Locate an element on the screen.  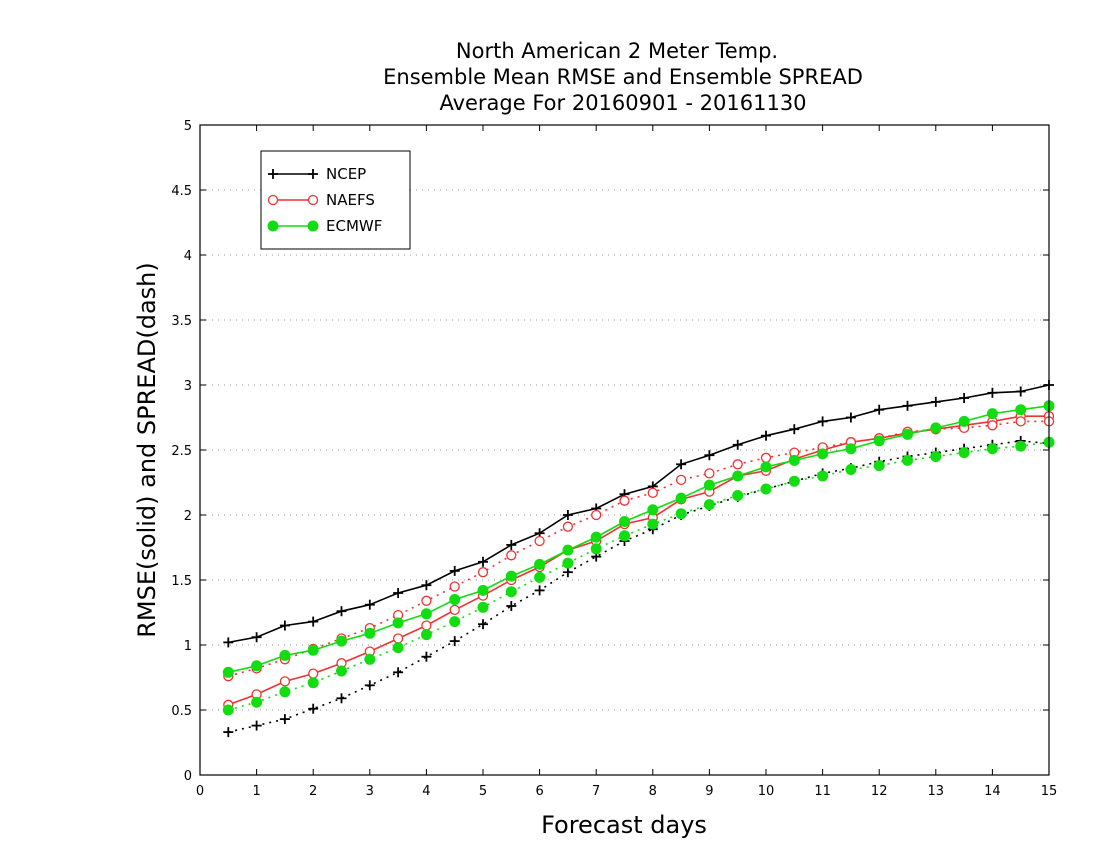
x-tick-label: 11 is located at coordinates (822, 791).